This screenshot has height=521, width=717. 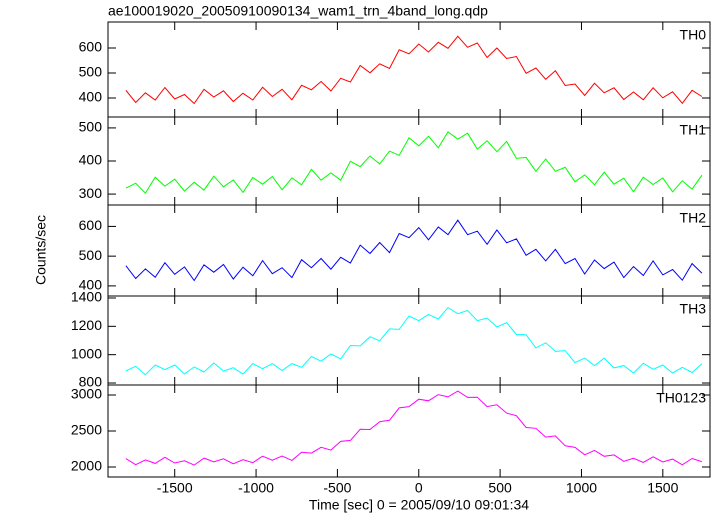 What do you see at coordinates (86, 325) in the screenshot?
I see `y-tick-label: 1200` at bounding box center [86, 325].